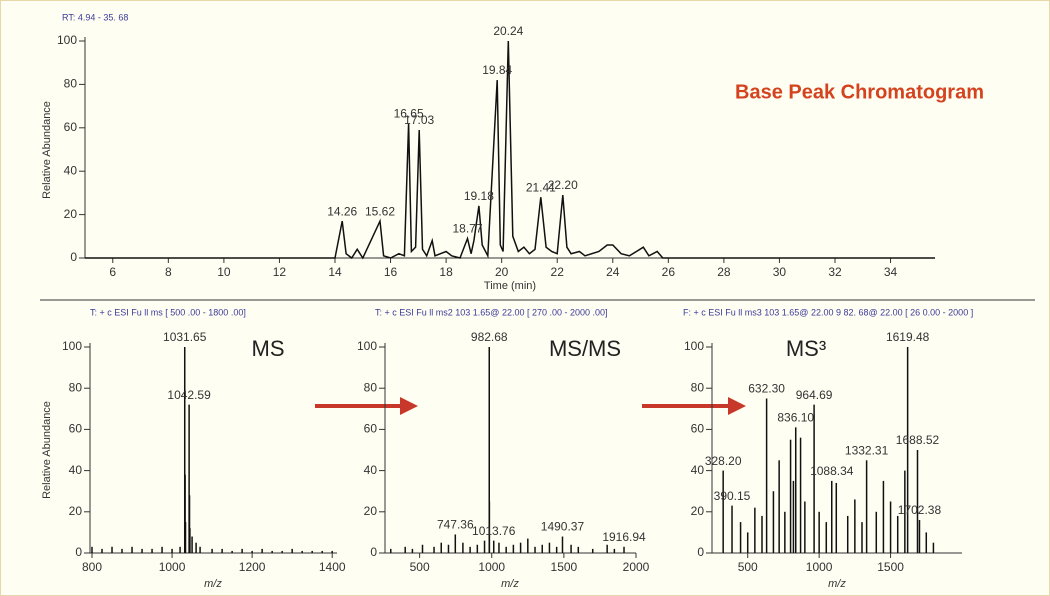 This screenshot has height=596, width=1050. Describe the element at coordinates (446, 272) in the screenshot. I see `x-tick-label: 18` at that location.